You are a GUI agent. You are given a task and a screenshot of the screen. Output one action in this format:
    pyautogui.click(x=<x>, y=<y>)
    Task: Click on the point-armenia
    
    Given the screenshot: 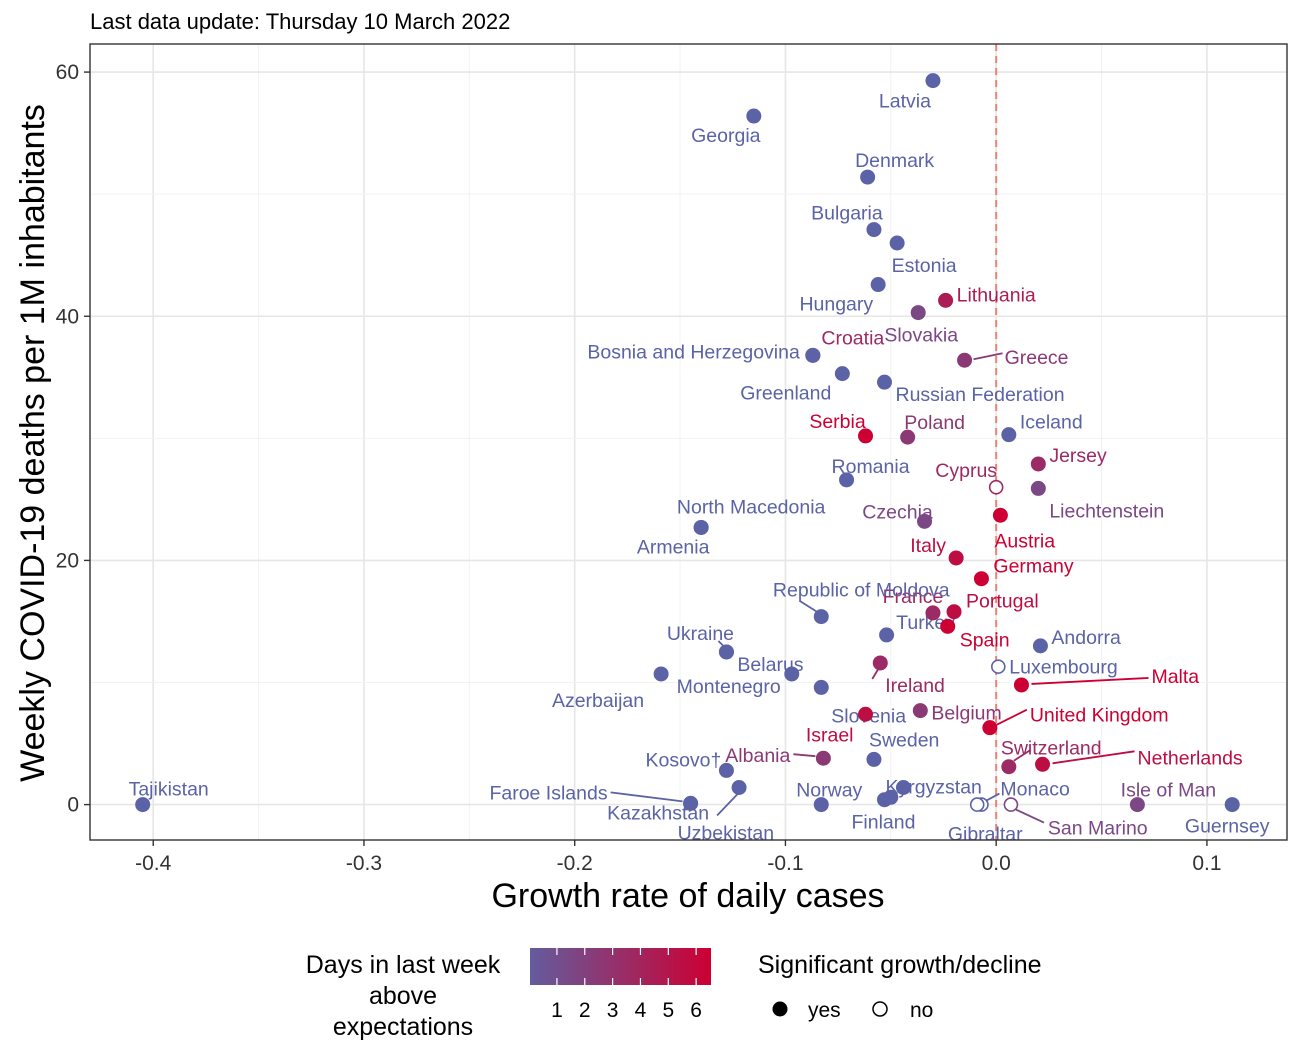 What is the action you would take?
    pyautogui.click(x=701, y=527)
    